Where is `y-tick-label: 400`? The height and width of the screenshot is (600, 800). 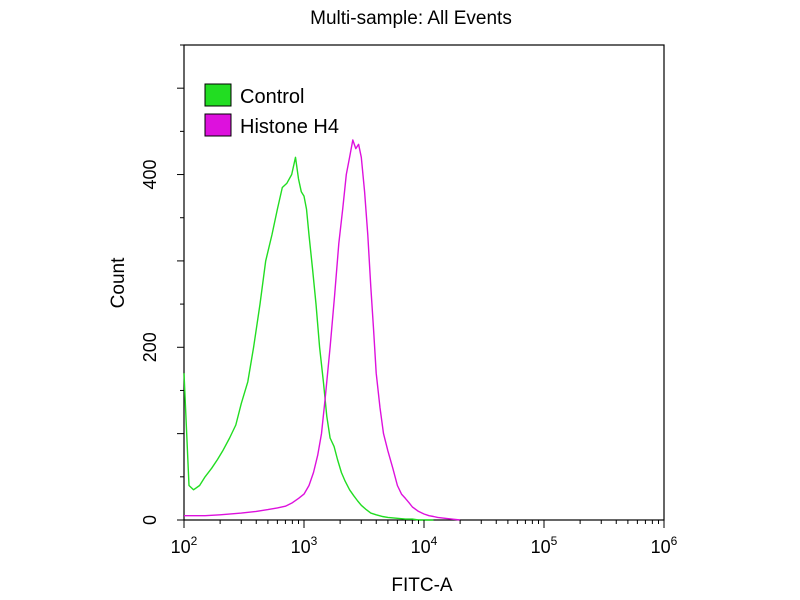
y-tick-label: 400 is located at coordinates (150, 175).